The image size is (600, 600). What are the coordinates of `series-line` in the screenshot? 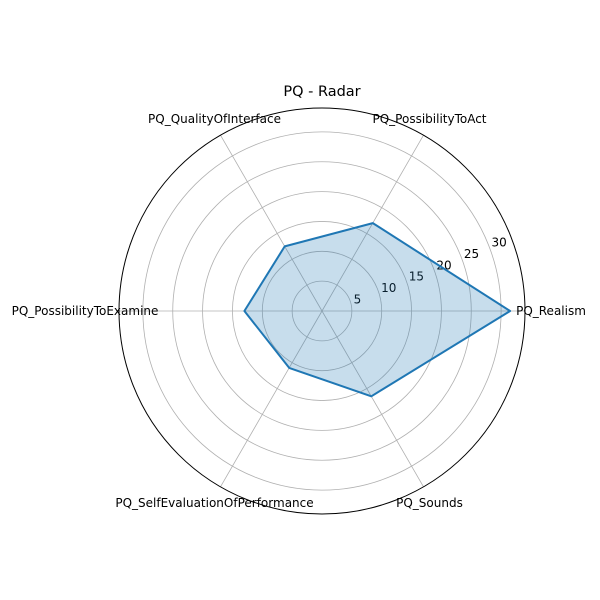 It's located at (377, 310).